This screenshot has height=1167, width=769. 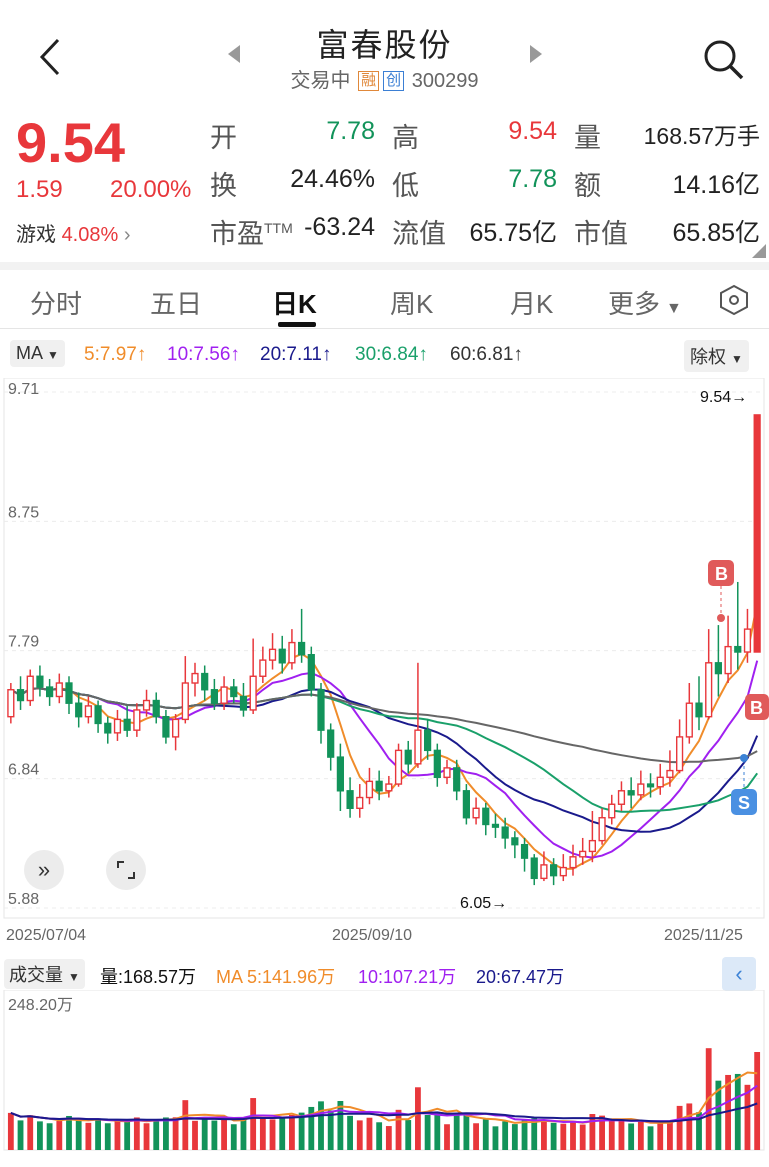 What do you see at coordinates (532, 304) in the screenshot?
I see `tab-monthly-k: 月K` at bounding box center [532, 304].